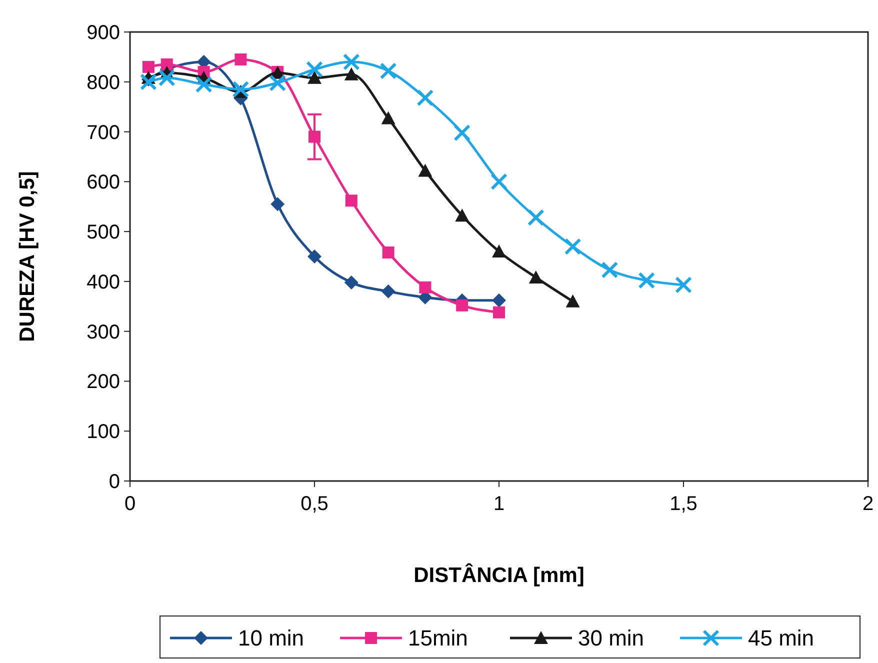 The image size is (878, 663). What do you see at coordinates (103, 382) in the screenshot?
I see `y-tick-label: 200` at bounding box center [103, 382].